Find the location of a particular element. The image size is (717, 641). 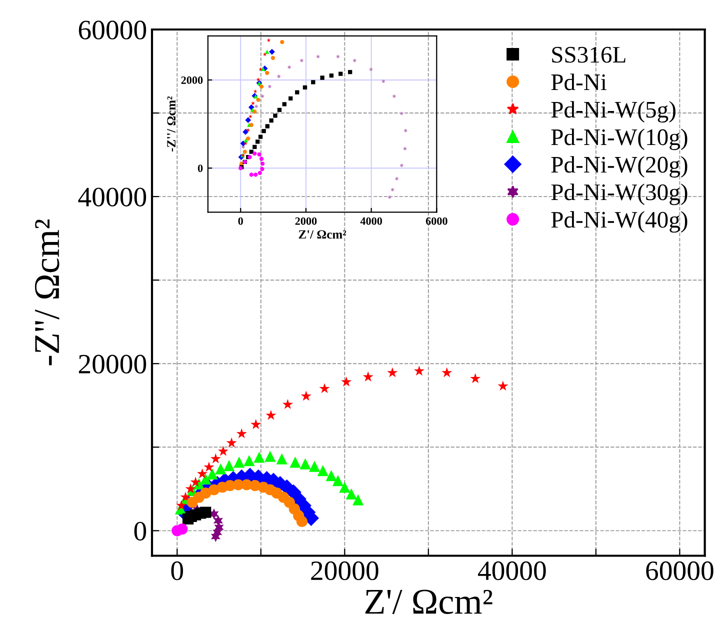

y-tick-label: 40000 is located at coordinates (112, 197).